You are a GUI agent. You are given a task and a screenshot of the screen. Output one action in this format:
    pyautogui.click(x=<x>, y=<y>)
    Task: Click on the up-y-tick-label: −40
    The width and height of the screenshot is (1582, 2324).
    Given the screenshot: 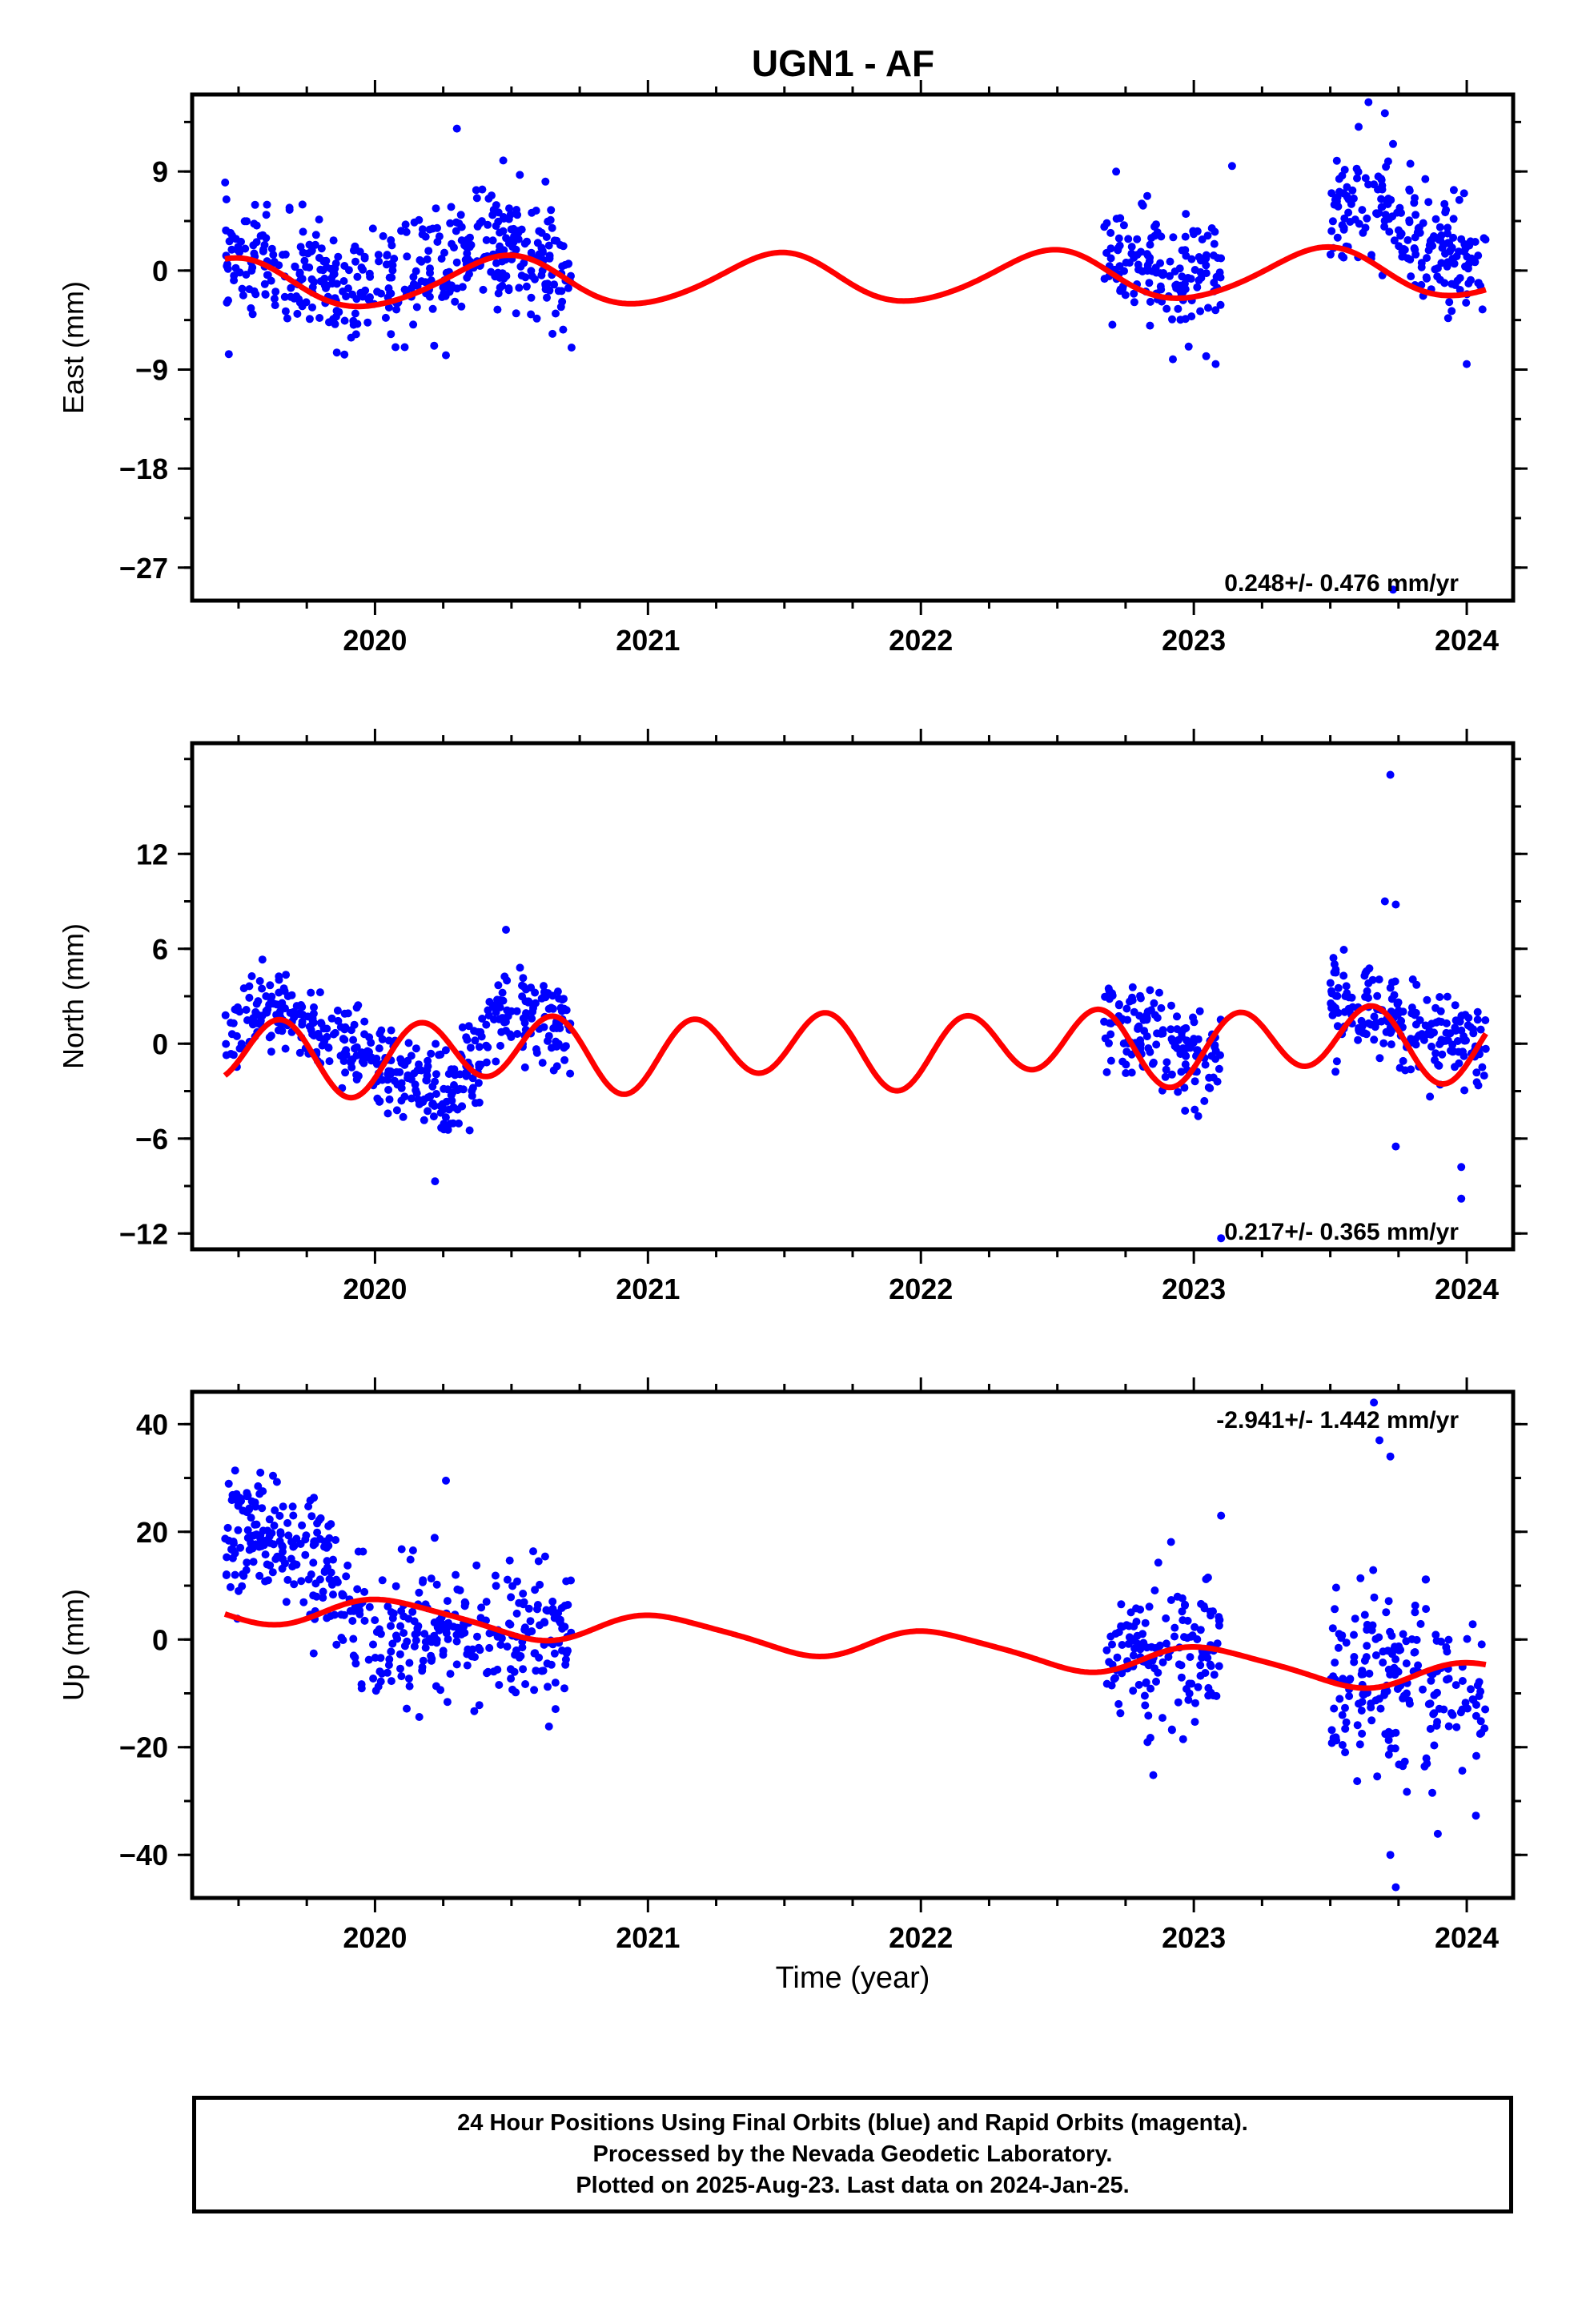 What is the action you would take?
    pyautogui.click(x=144, y=1856)
    